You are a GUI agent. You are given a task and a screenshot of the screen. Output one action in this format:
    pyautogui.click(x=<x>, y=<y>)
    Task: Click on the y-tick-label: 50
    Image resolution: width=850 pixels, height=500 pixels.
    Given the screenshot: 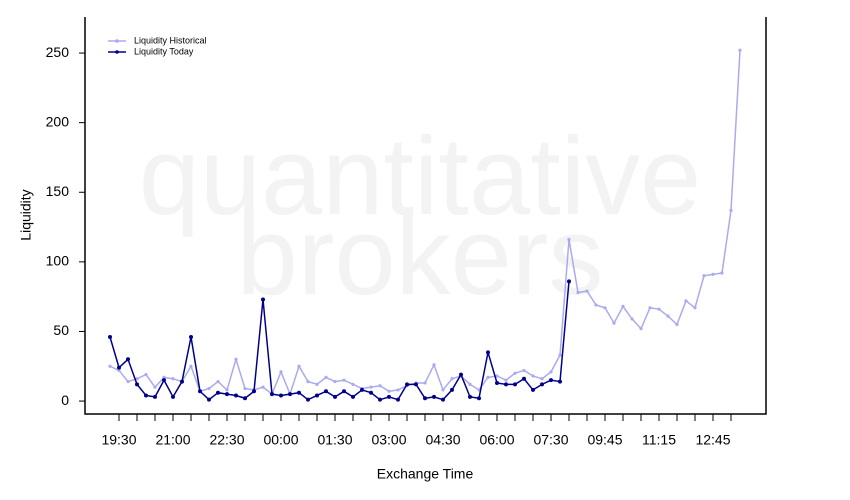 What is the action you would take?
    pyautogui.click(x=61, y=330)
    